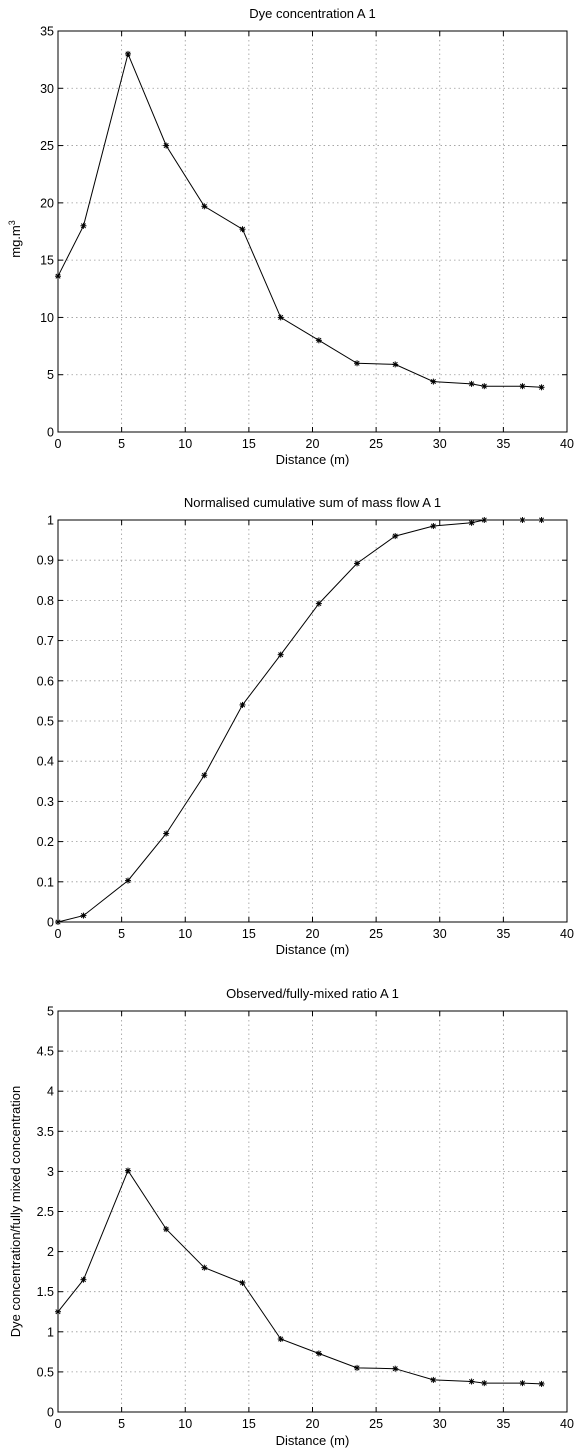 The height and width of the screenshot is (1454, 577). I want to click on y-tick-label: 0.1, so click(45, 882).